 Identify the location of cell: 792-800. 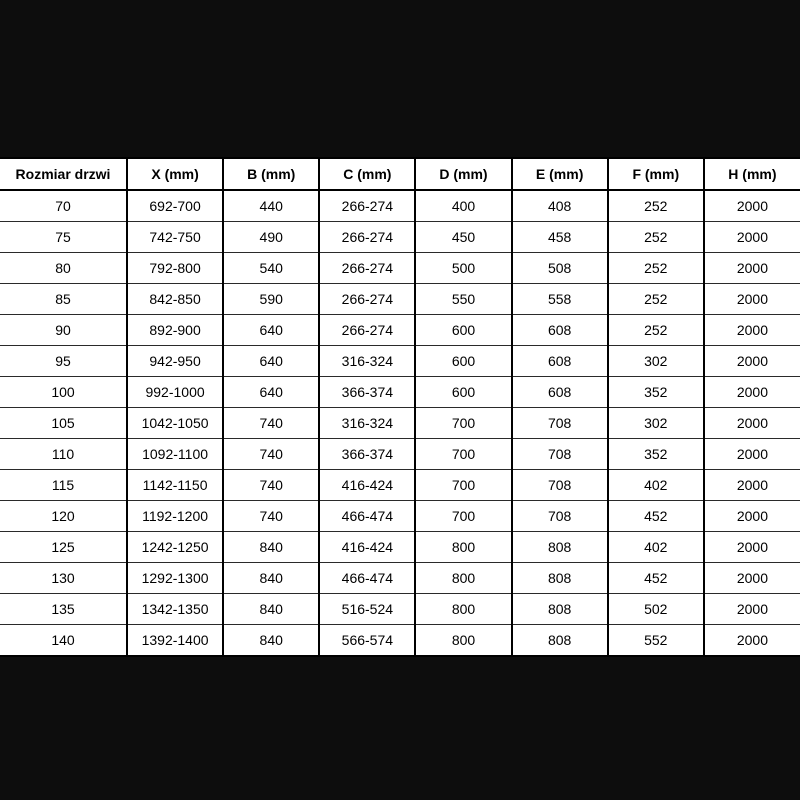
(175, 268).